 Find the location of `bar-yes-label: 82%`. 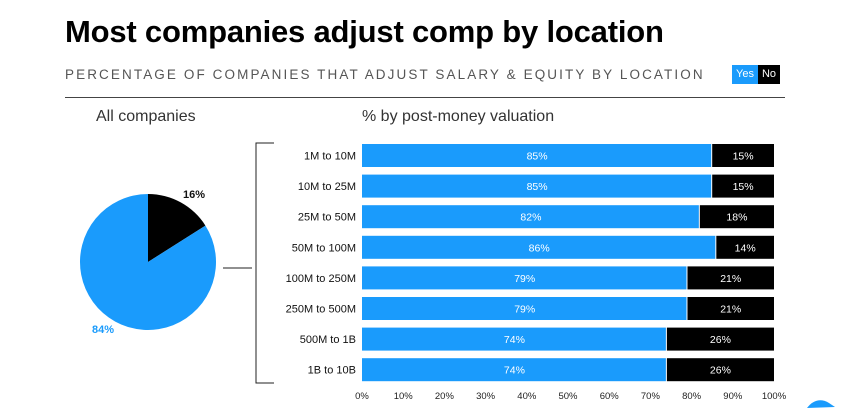

bar-yes-label: 82% is located at coordinates (530, 218).